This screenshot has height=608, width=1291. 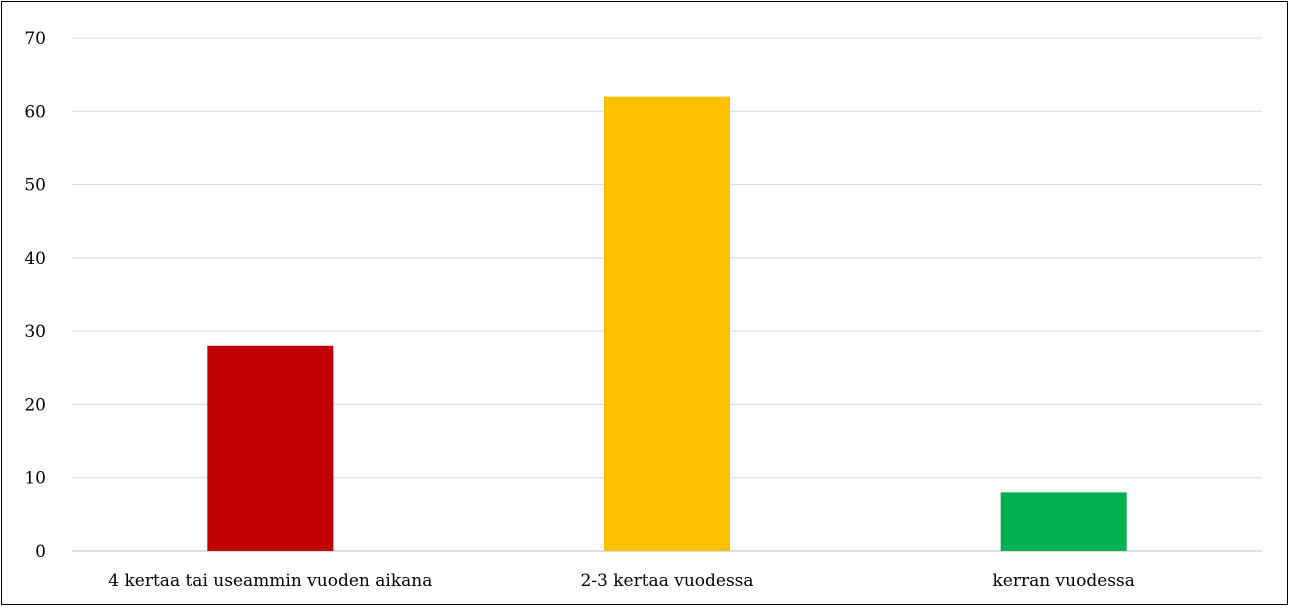 What do you see at coordinates (40, 552) in the screenshot?
I see `y-tick-label: 0` at bounding box center [40, 552].